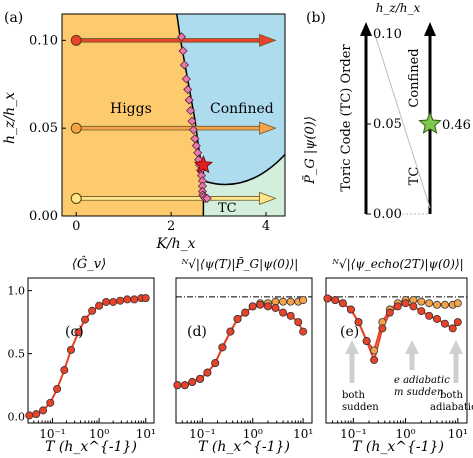 The width and height of the screenshot is (473, 458). What do you see at coordinates (266, 226) in the screenshot?
I see `x-tick-label: 4` at bounding box center [266, 226].